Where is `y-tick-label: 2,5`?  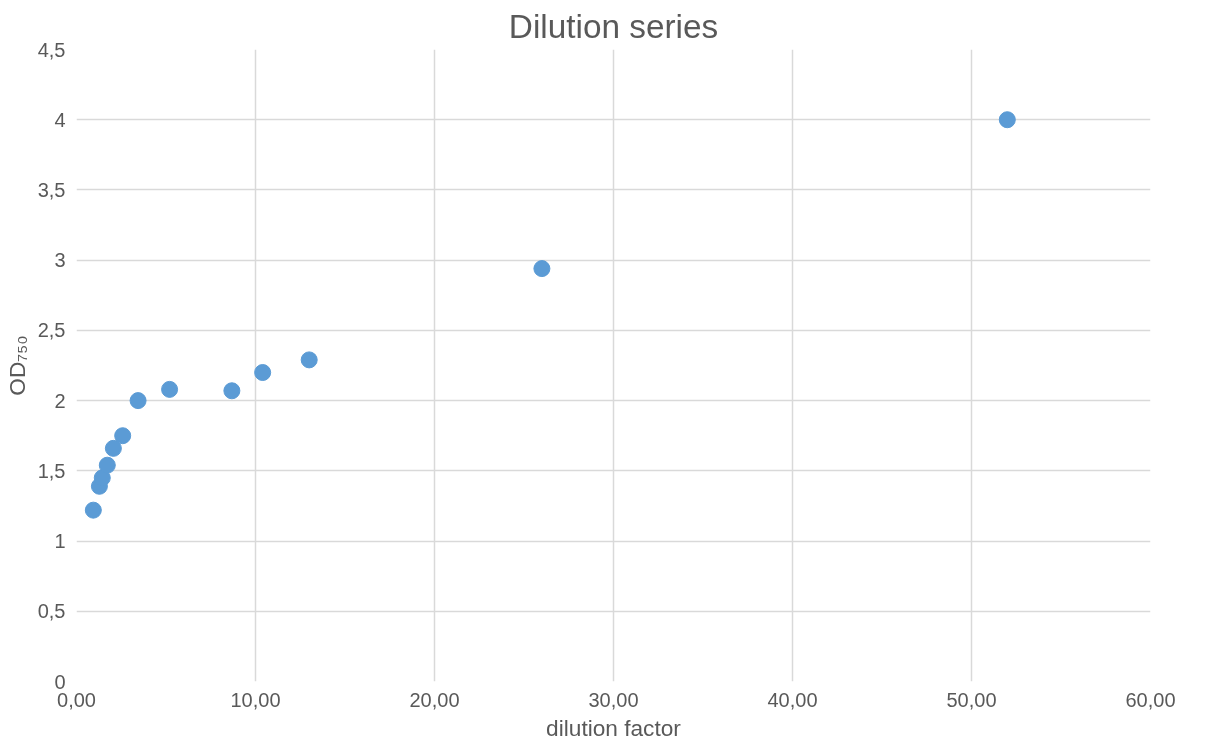
y-tick-label: 2,5 is located at coordinates (51, 330).